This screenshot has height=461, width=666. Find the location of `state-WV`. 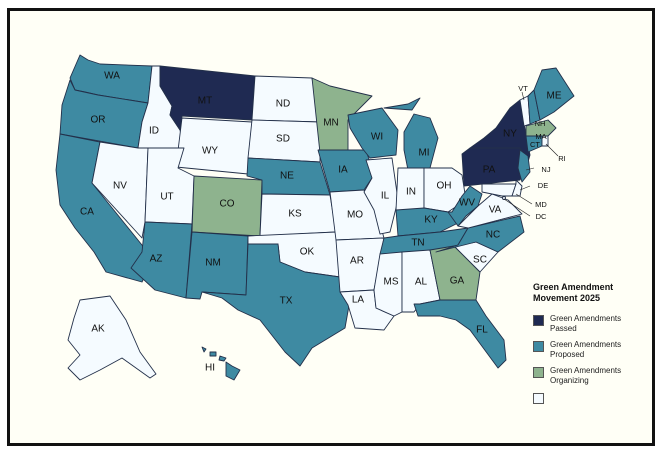

state-WV is located at coordinates (465, 206).